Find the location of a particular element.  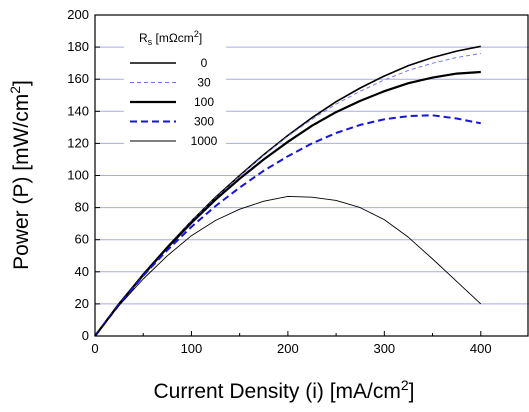

x-tick-label-100: 100 is located at coordinates (192, 348).